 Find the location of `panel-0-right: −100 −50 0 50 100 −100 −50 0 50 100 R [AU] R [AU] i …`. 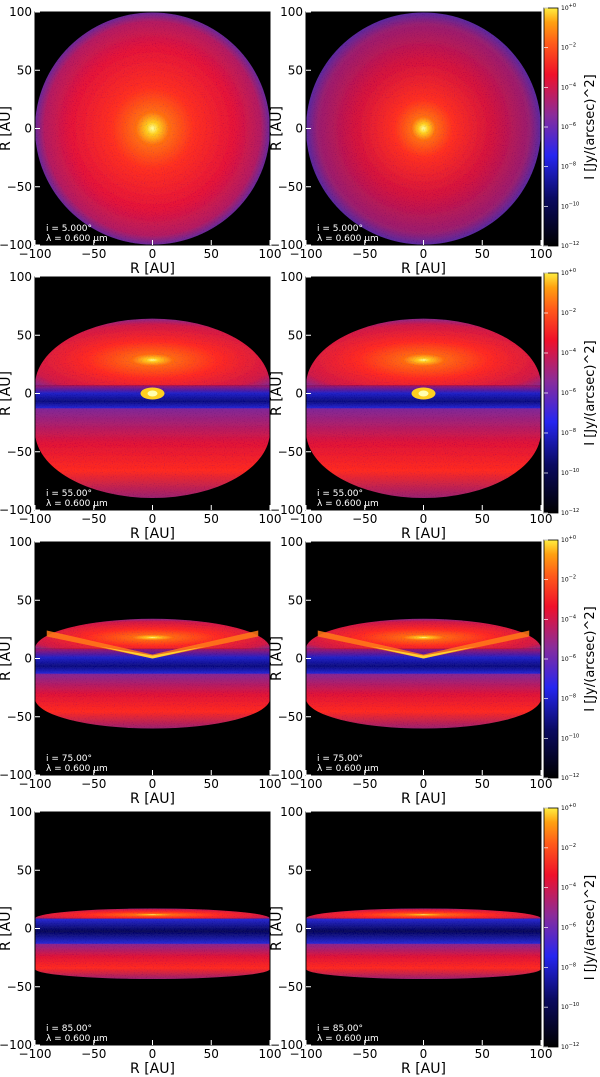

panel-0-right: −100 −50 0 50 100 −100 −50 0 50 100 R [AU] R [AU] i … is located at coordinates (410, 141).